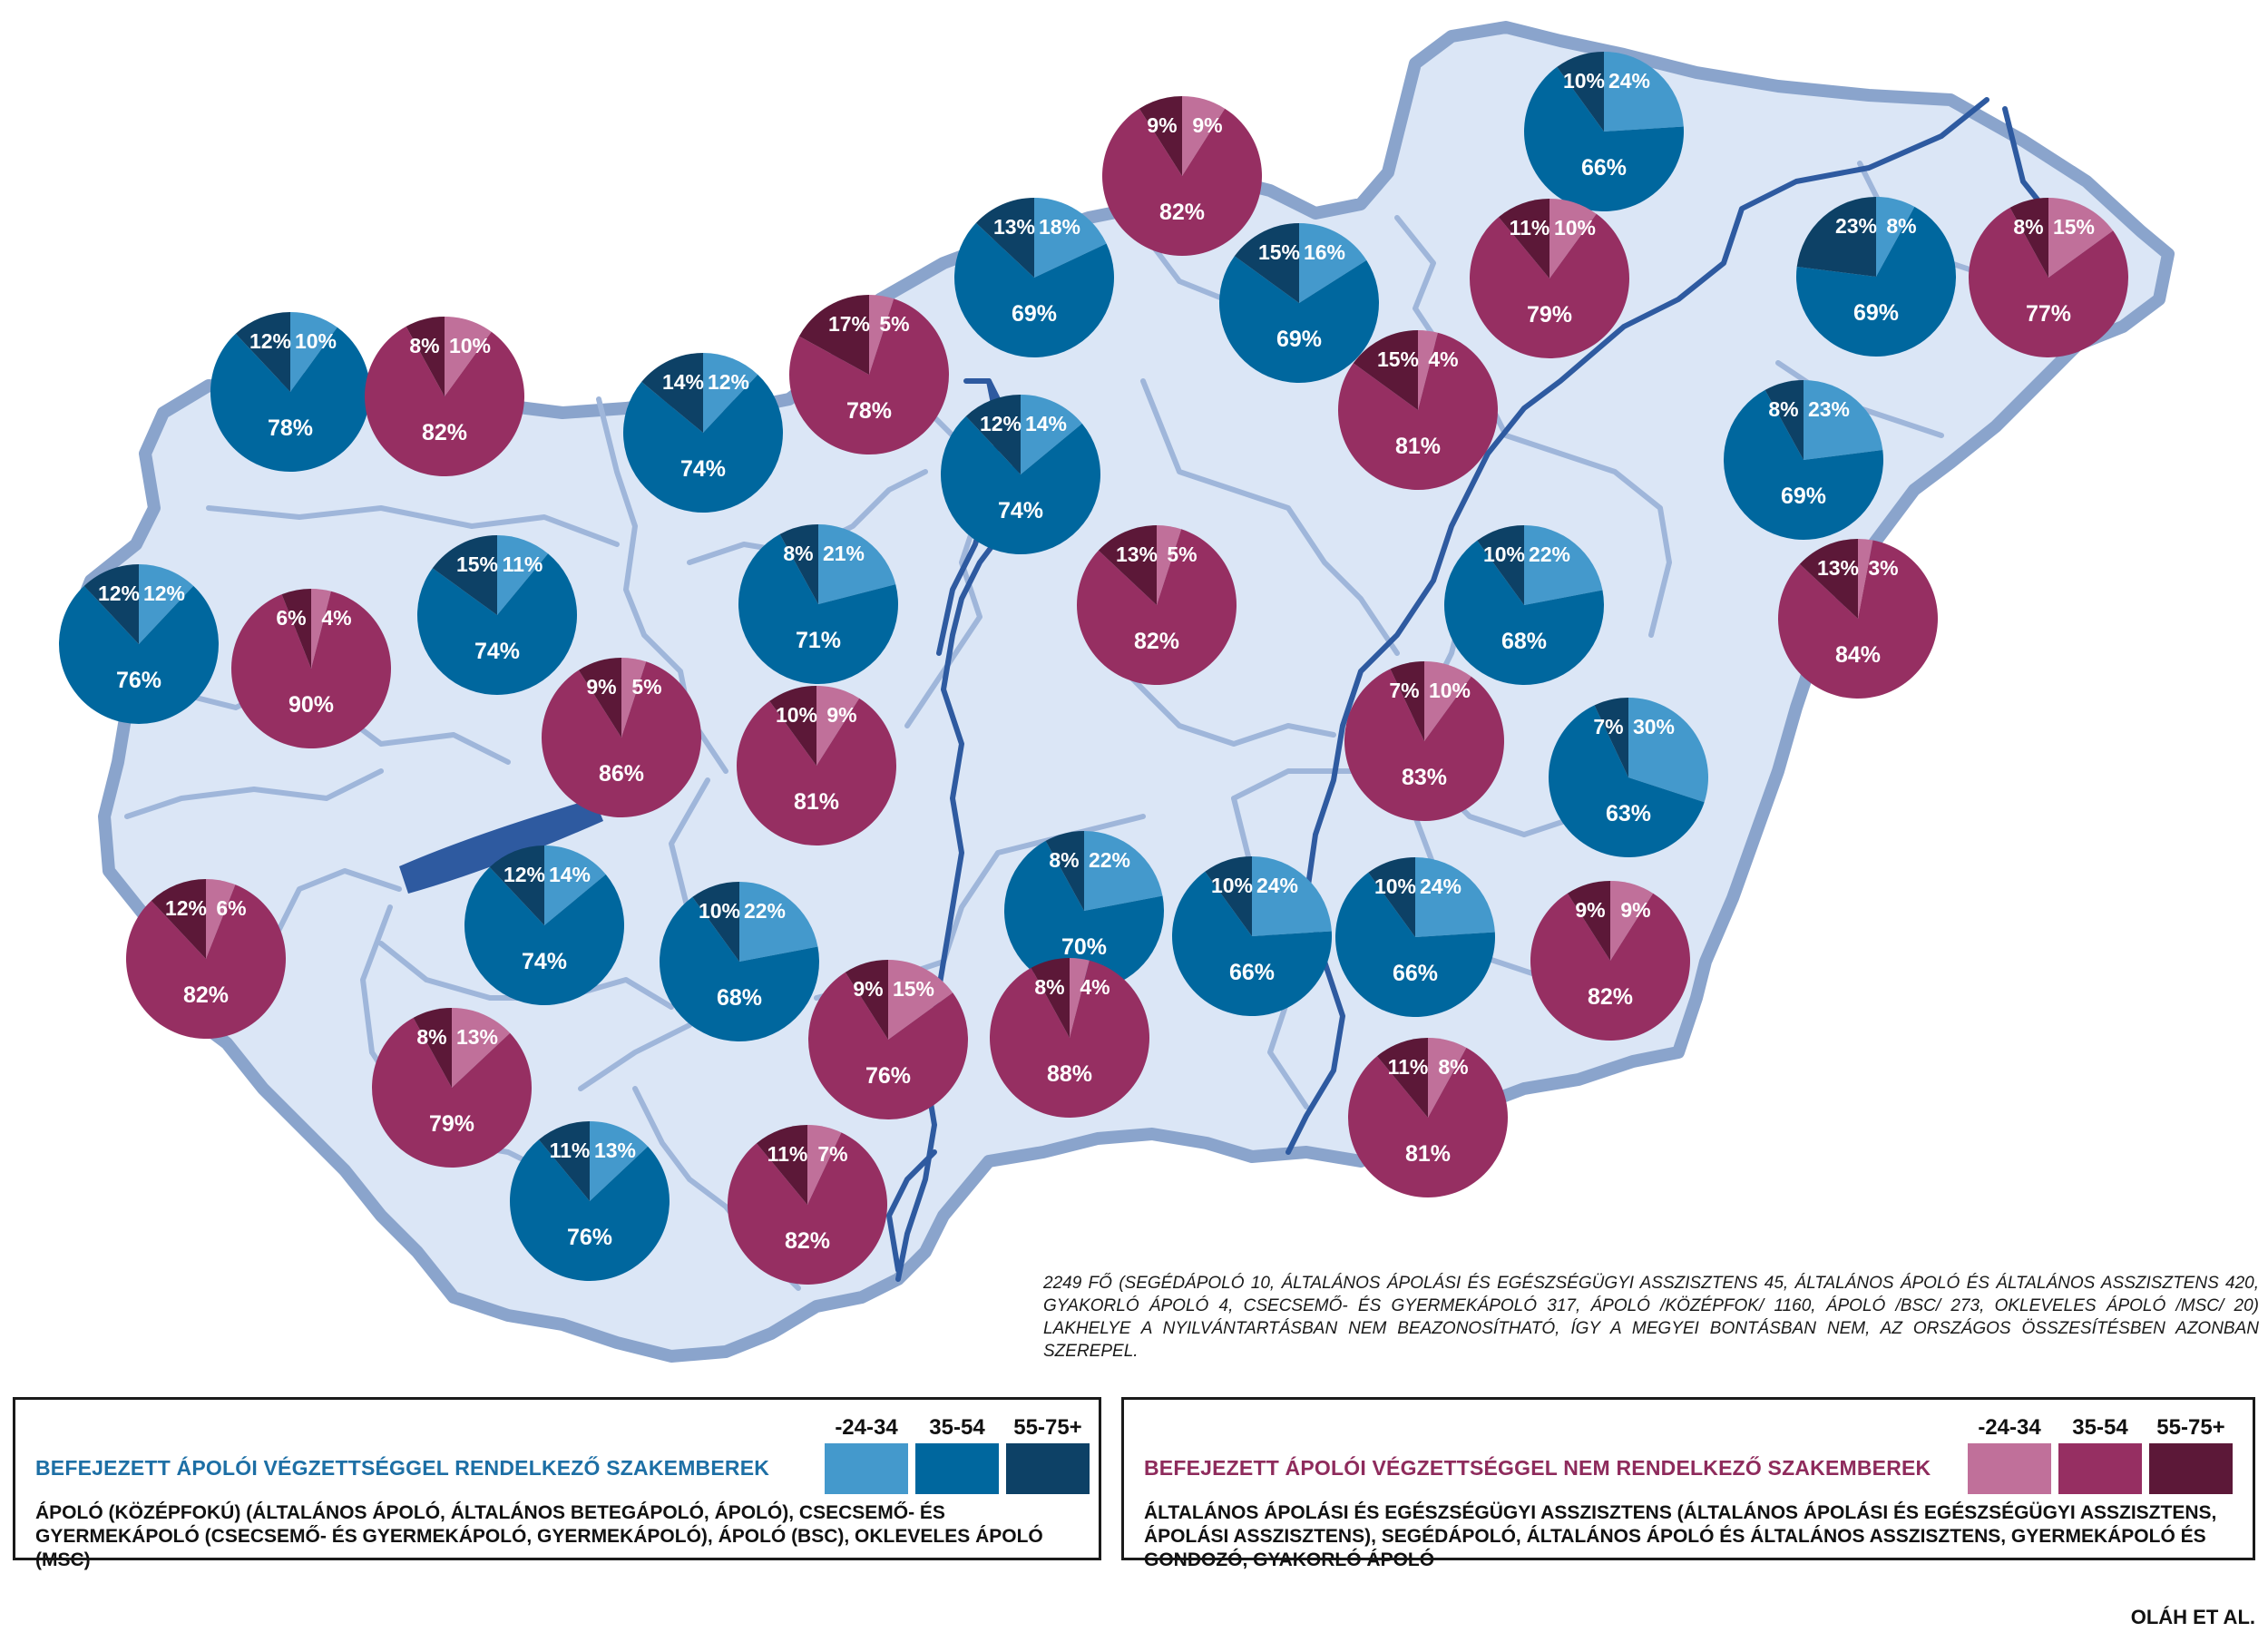 The width and height of the screenshot is (2268, 1642). What do you see at coordinates (1425, 778) in the screenshot?
I see `pie-label-mid: 83%` at bounding box center [1425, 778].